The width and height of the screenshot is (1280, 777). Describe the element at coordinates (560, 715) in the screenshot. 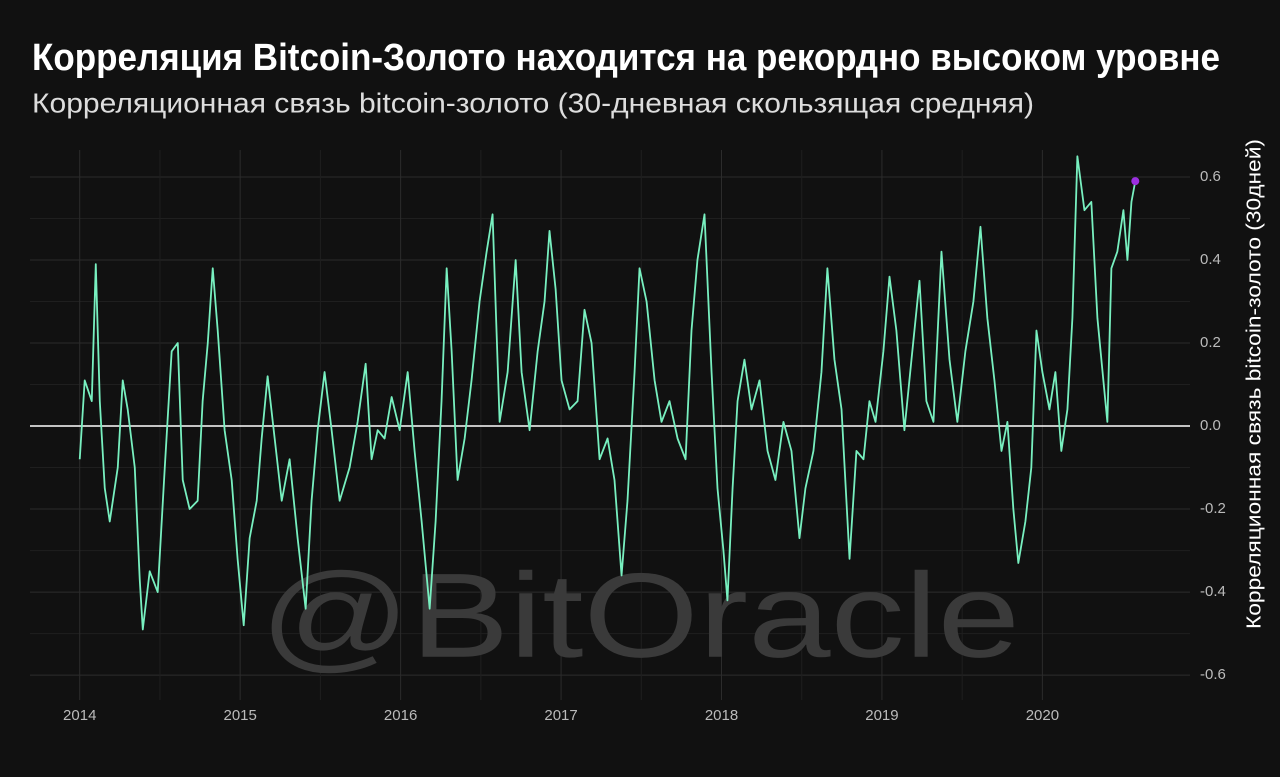

I see `x-tick-label: 2017` at that location.